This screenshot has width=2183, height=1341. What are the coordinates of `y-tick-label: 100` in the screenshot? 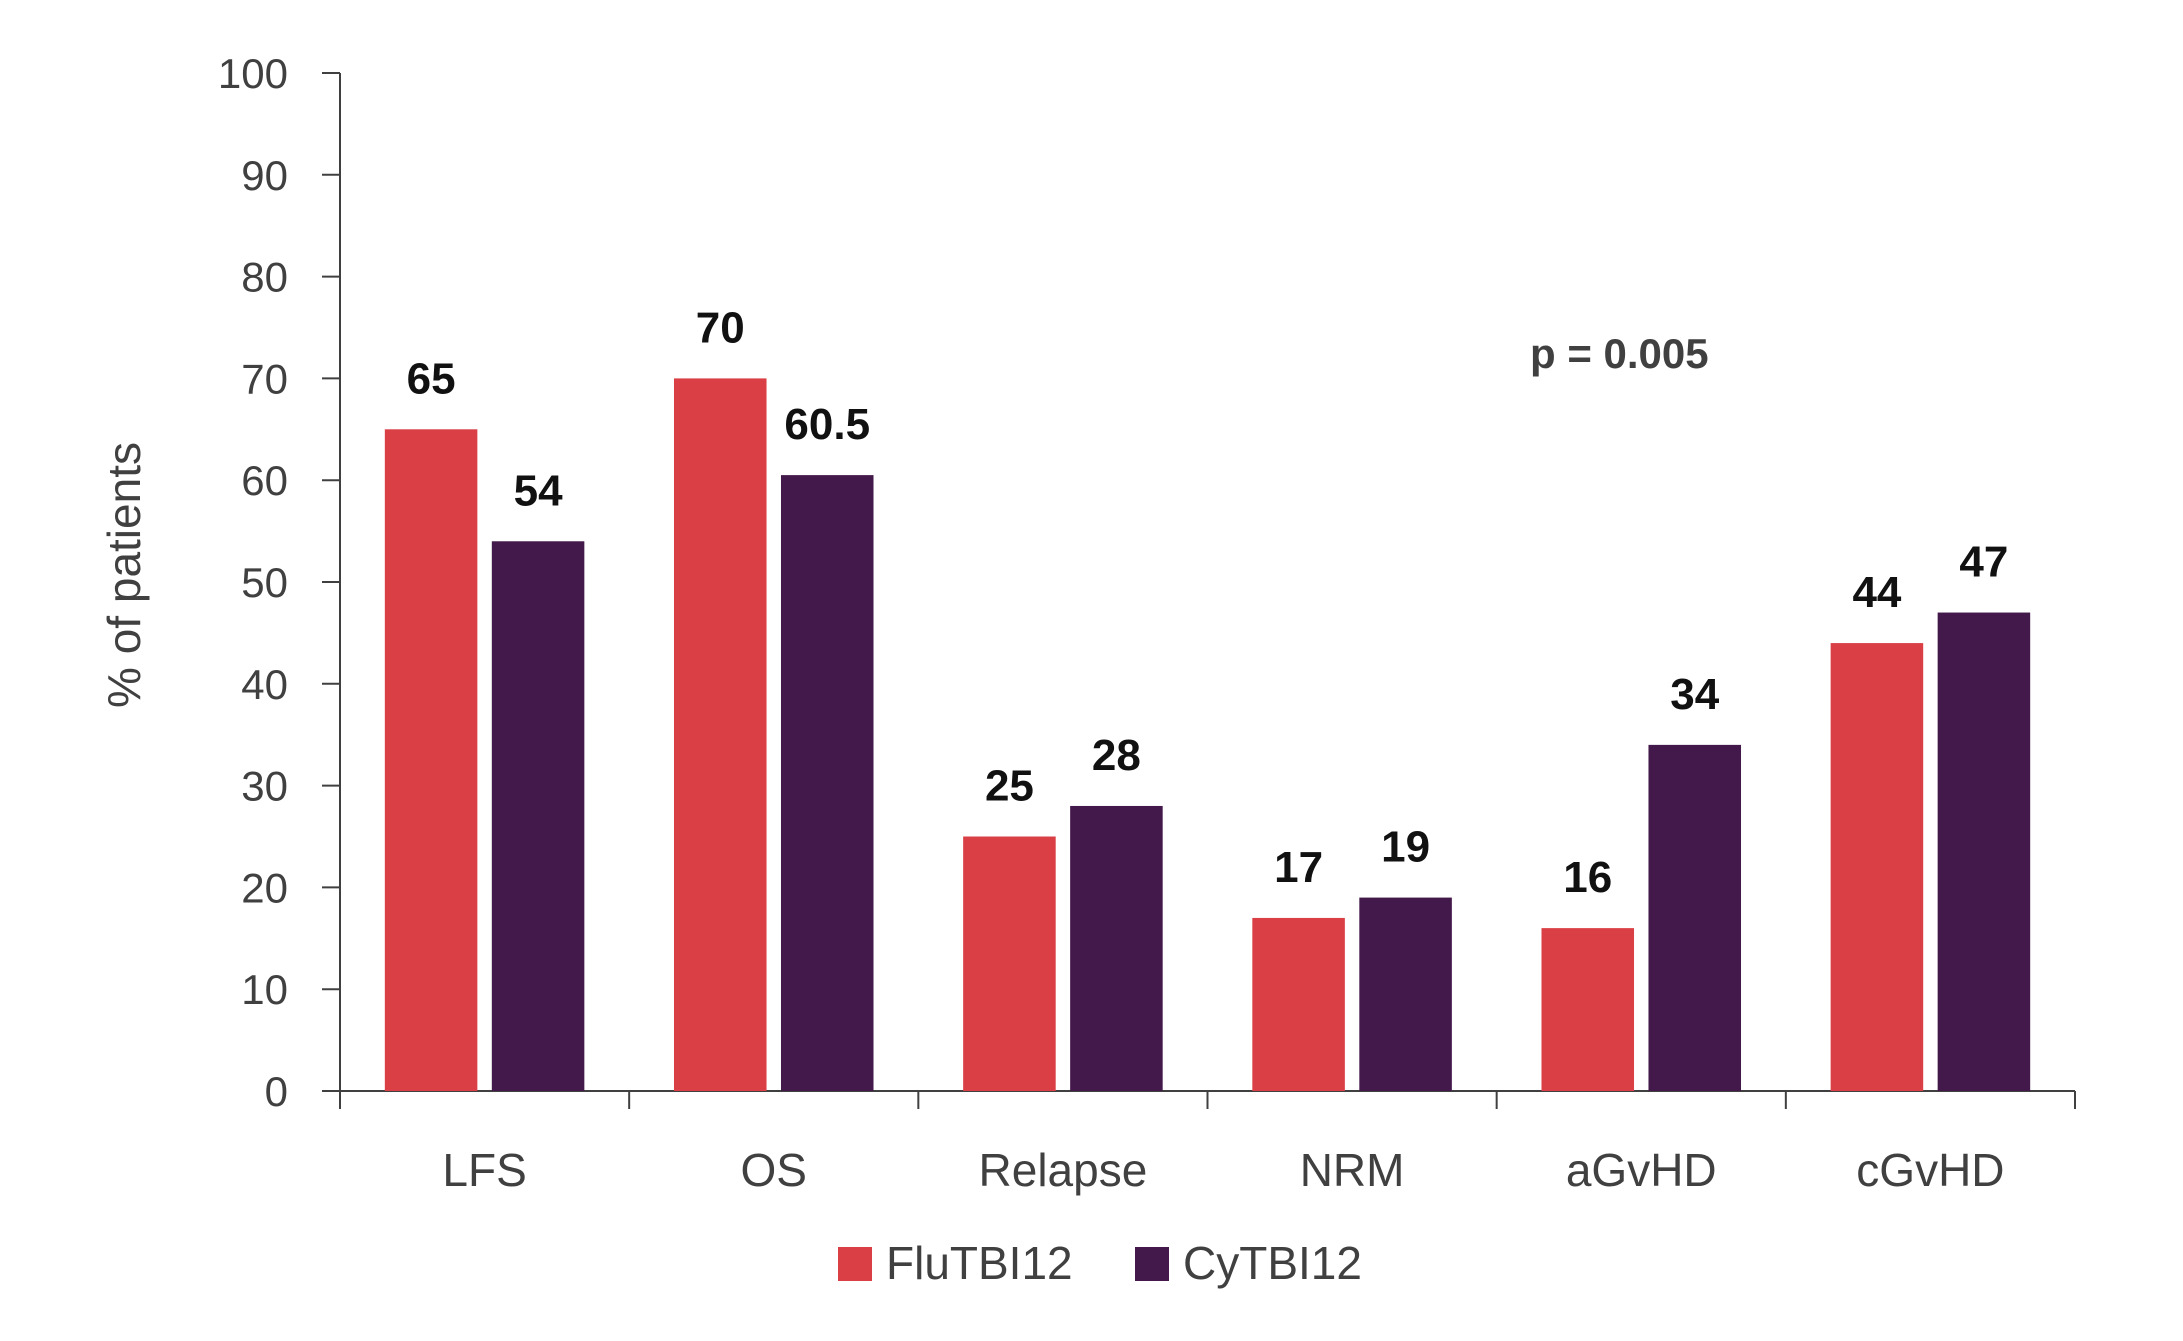 It's located at (253, 73).